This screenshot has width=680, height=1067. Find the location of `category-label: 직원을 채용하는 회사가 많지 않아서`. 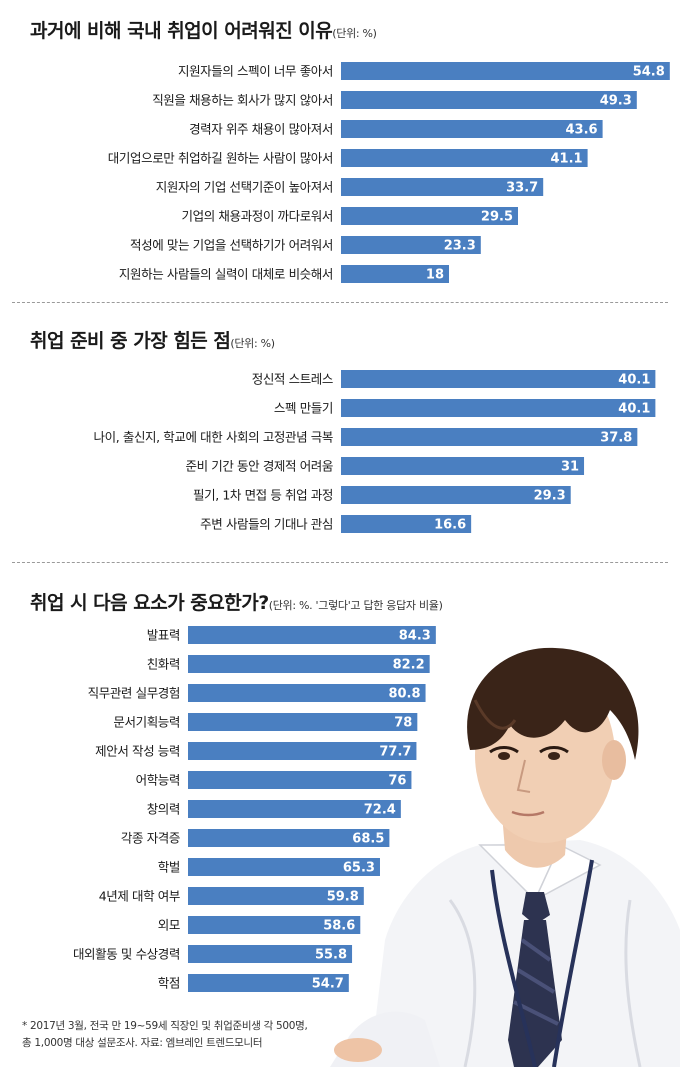

category-label: 직원을 채용하는 회사가 많지 않아서 is located at coordinates (242, 100).